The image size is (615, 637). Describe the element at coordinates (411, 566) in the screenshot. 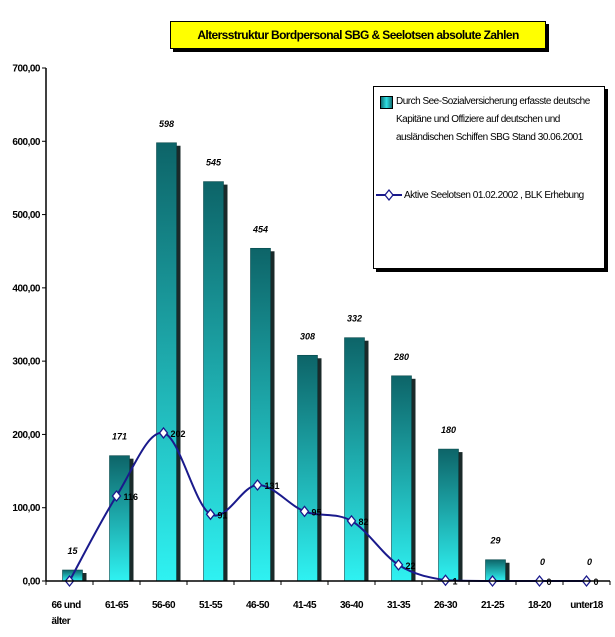

I see `line-value-label: 22` at that location.